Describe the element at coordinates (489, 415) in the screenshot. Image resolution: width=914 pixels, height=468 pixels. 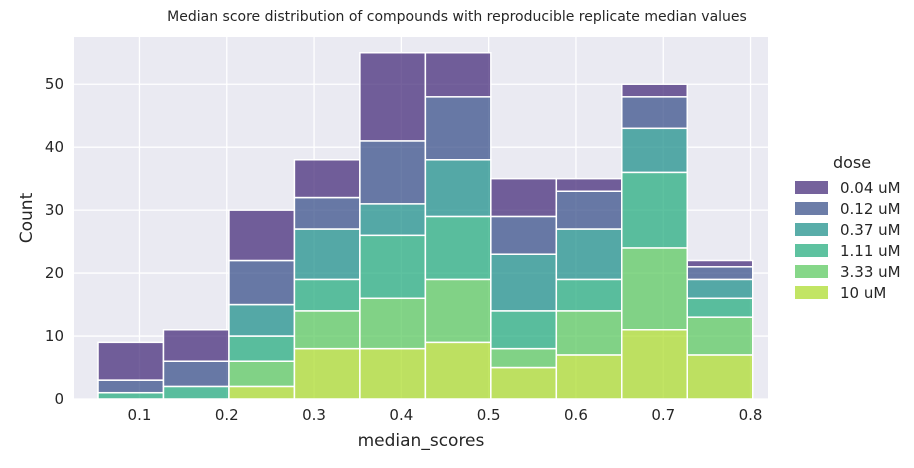
I see `x-tick-label: 0.5` at that location.